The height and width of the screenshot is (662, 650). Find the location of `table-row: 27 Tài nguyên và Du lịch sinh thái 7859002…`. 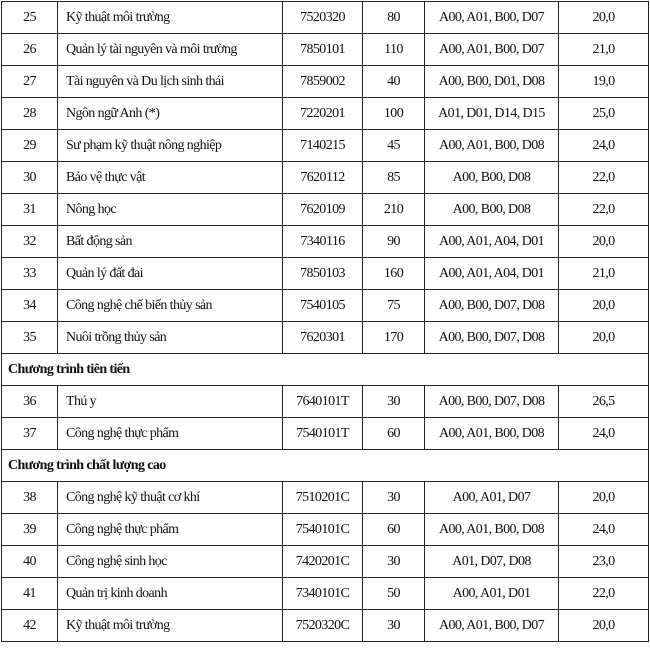

table-row: 27 Tài nguyên và Du lịch sinh thái 7859002… is located at coordinates (325, 81).